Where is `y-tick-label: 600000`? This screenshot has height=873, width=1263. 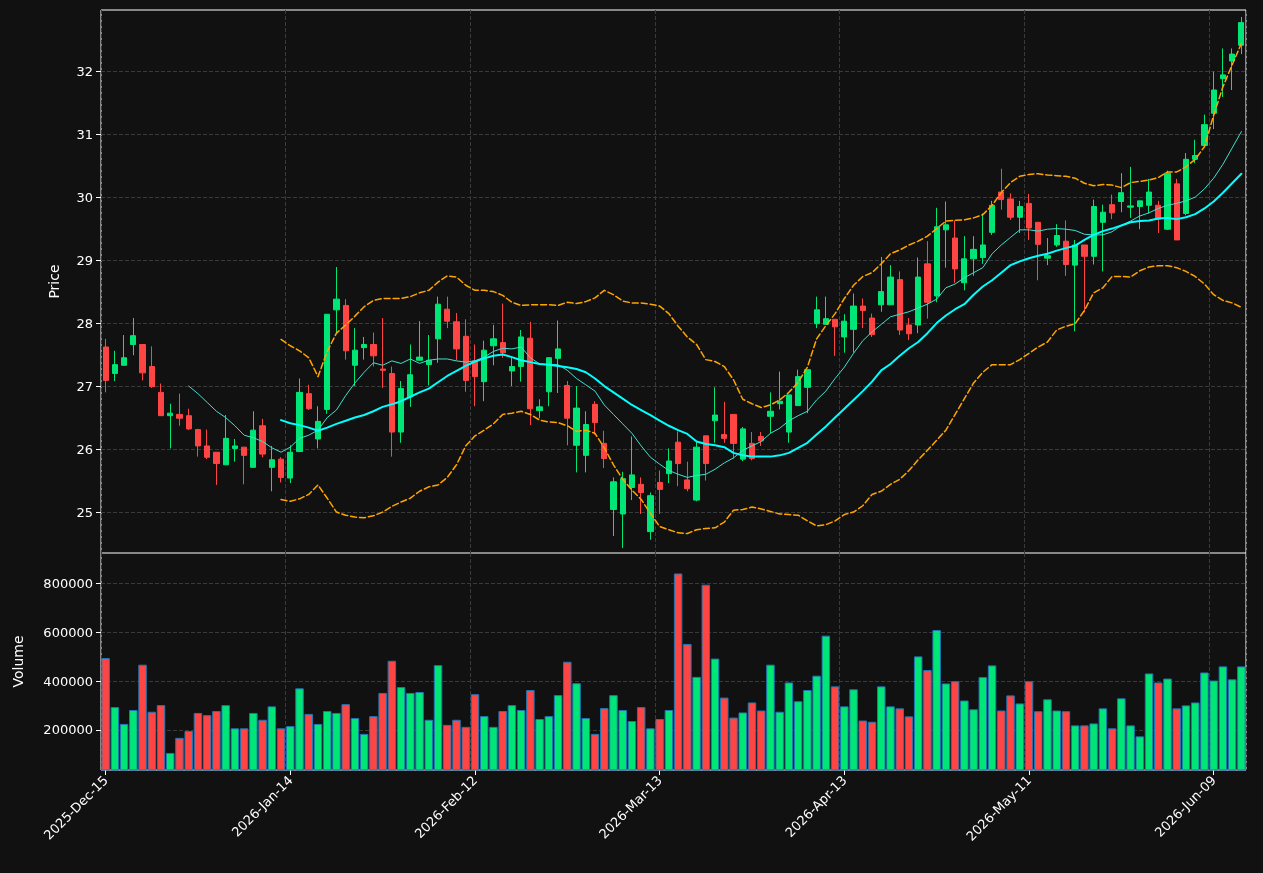
y-tick-label: 600000 is located at coordinates (68, 632).